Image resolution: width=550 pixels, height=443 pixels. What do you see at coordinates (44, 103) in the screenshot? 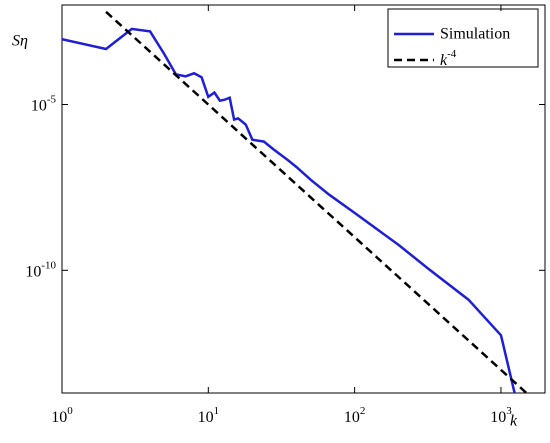
I see `tick-label: 10⁻⁵` at bounding box center [44, 103].